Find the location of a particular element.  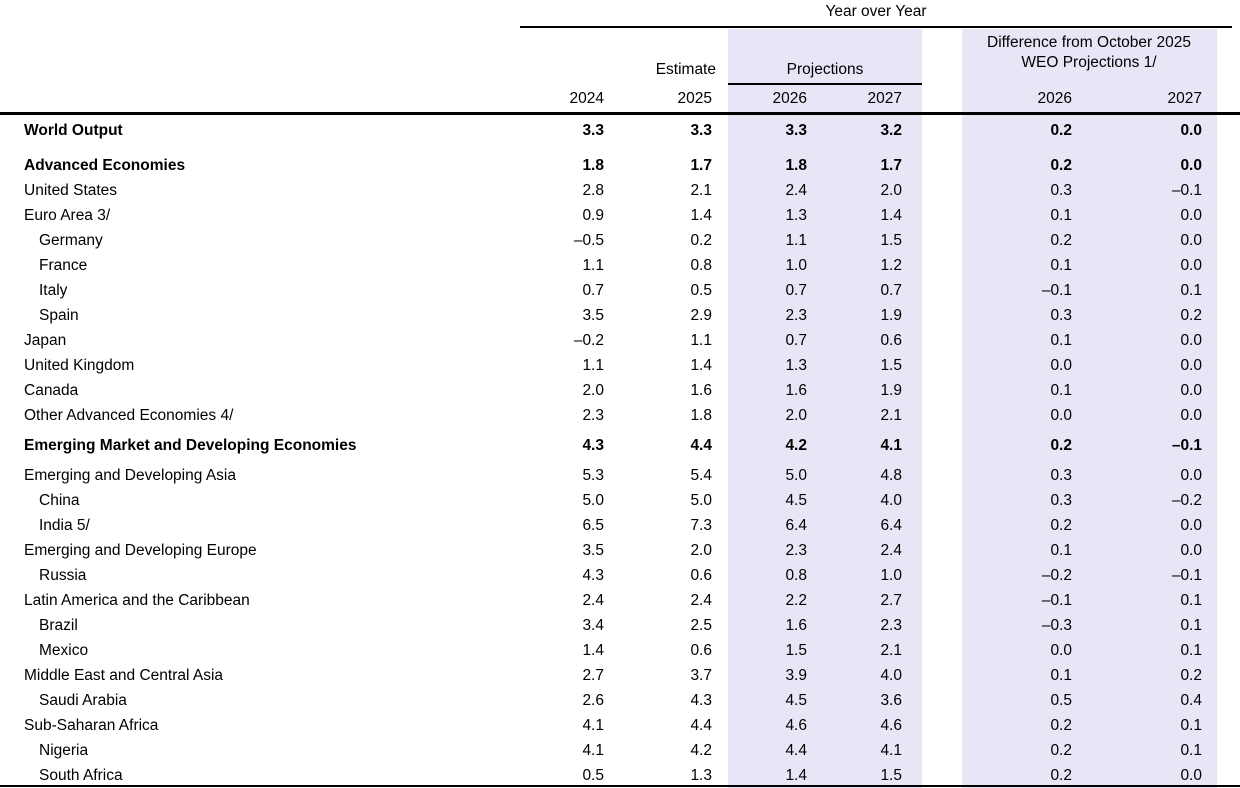

difference-header-line-2: WEO Projections 1/ is located at coordinates (1089, 62).